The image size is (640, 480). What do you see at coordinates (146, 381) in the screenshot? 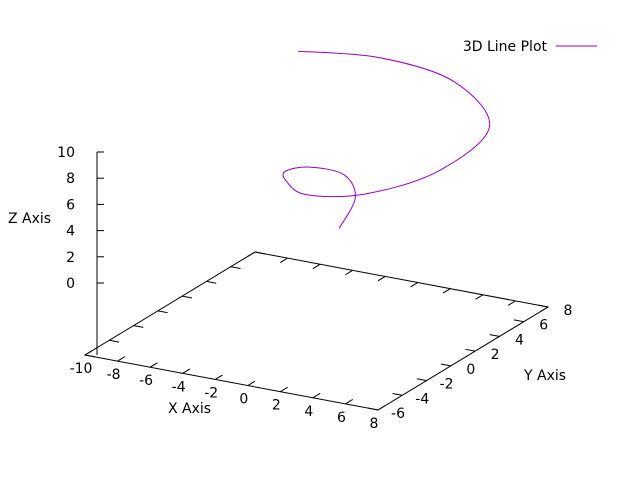
I see `x-tick-label: -6` at bounding box center [146, 381].